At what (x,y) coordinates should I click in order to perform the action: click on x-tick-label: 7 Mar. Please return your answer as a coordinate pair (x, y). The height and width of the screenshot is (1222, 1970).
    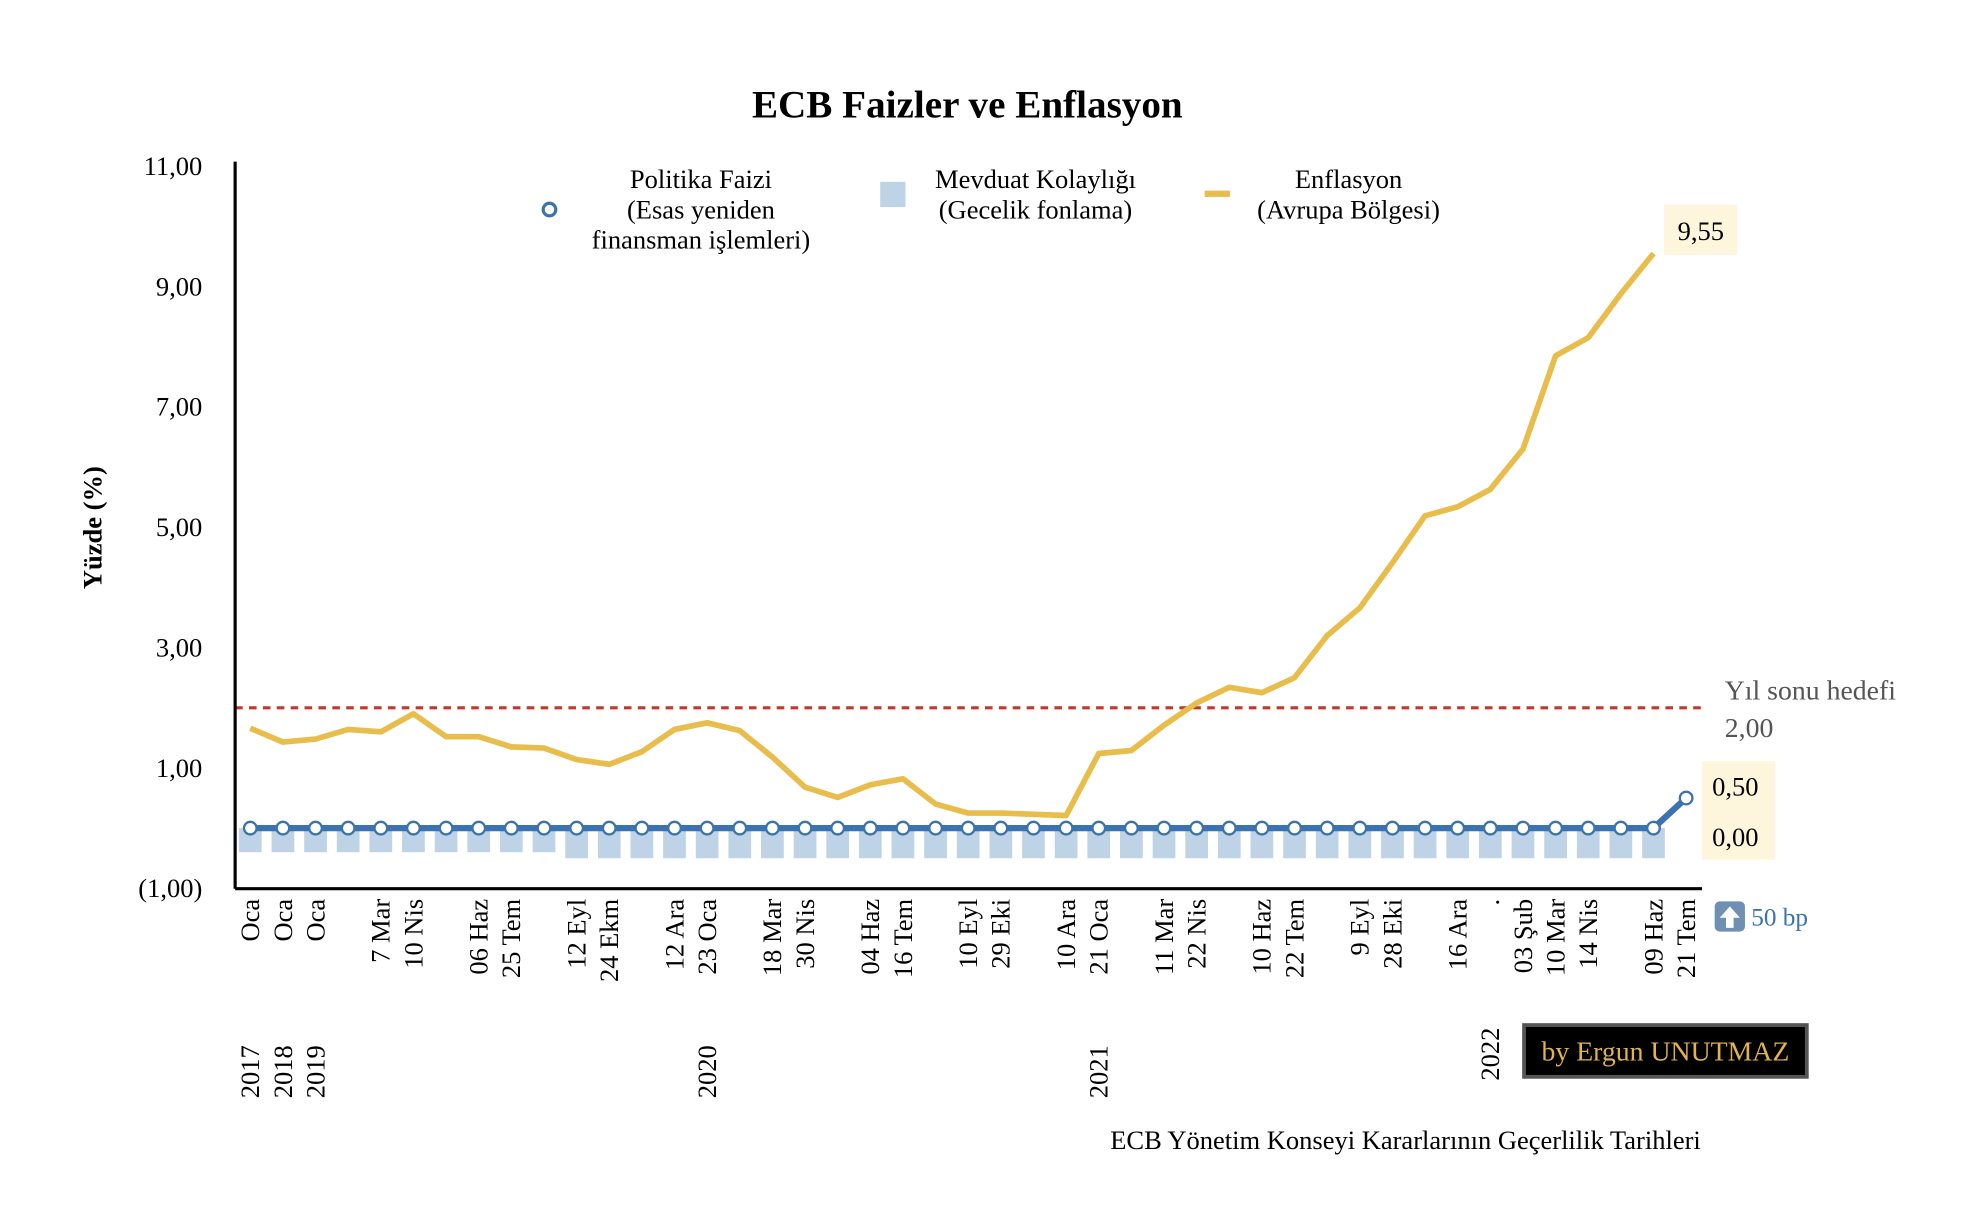
    Looking at the image, I should click on (381, 931).